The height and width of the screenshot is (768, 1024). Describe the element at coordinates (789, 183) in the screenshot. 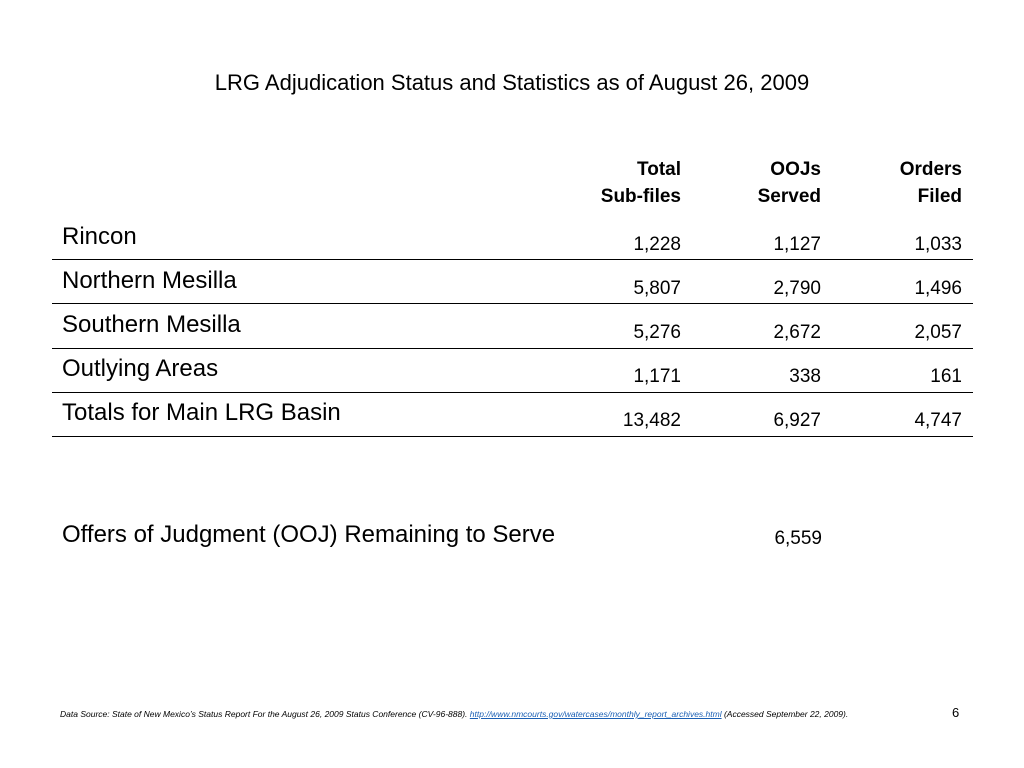

I see `column-header-oojs-served: OOJs Served` at that location.